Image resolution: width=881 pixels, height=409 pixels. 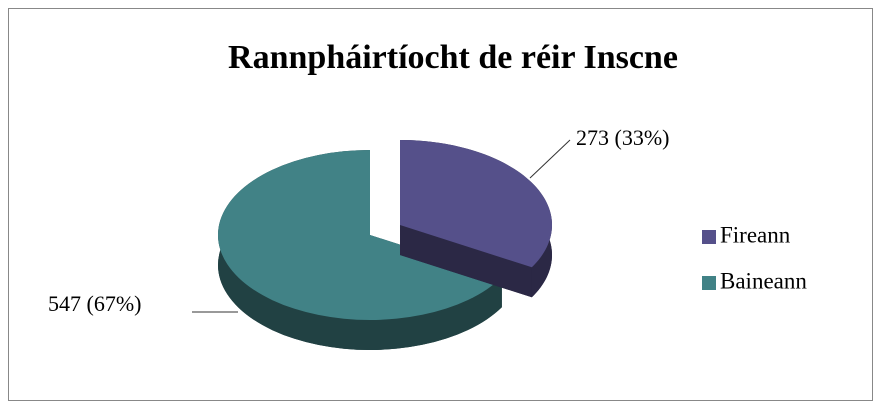 I want to click on legend-label: Baineann, so click(x=763, y=280).